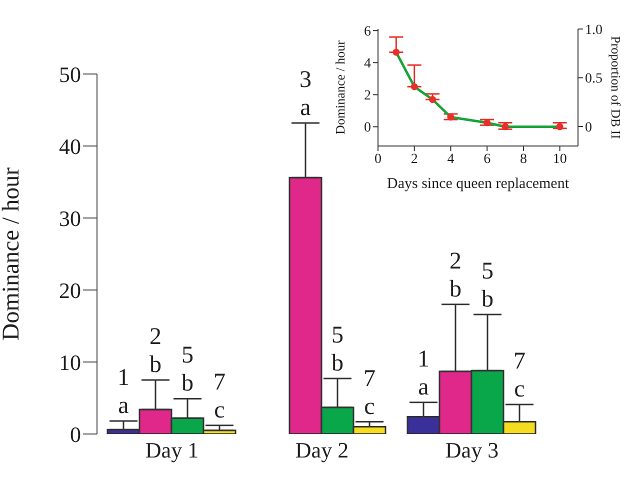 The width and height of the screenshot is (626, 486). What do you see at coordinates (593, 30) in the screenshot?
I see `y2-tick-label: 1.0` at bounding box center [593, 30].